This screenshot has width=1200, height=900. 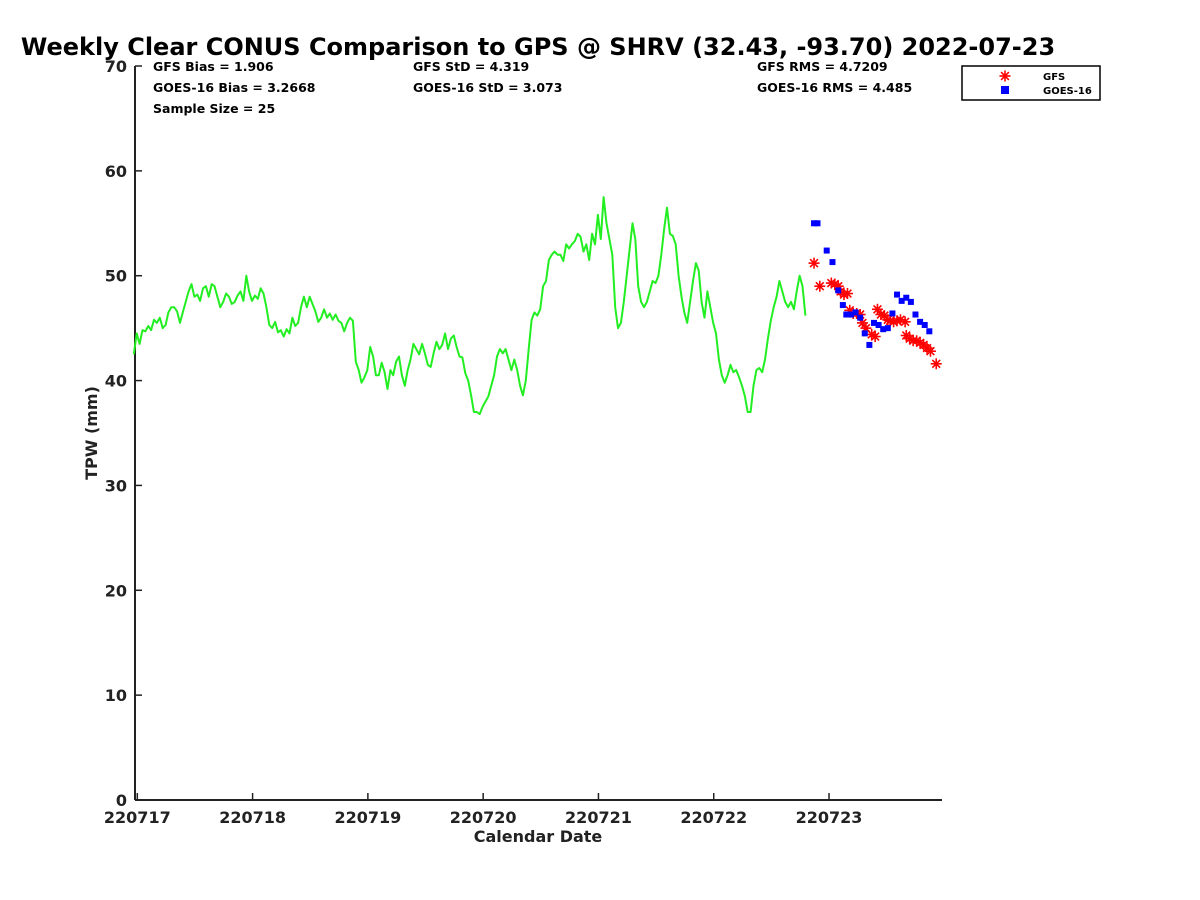 I want to click on legend-goes-symbol, so click(x=1005, y=90).